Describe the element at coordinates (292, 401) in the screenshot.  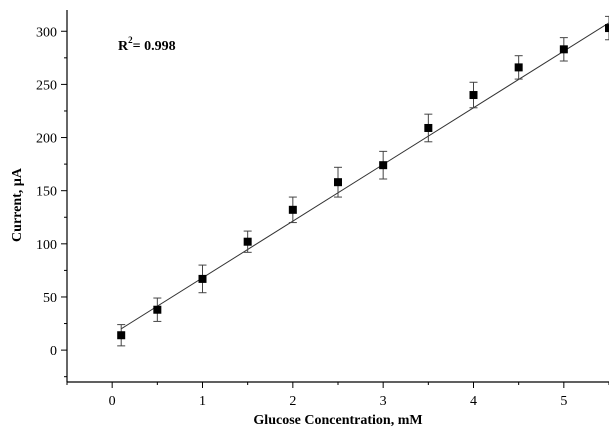
I see `x-tick-label: 2` at that location.